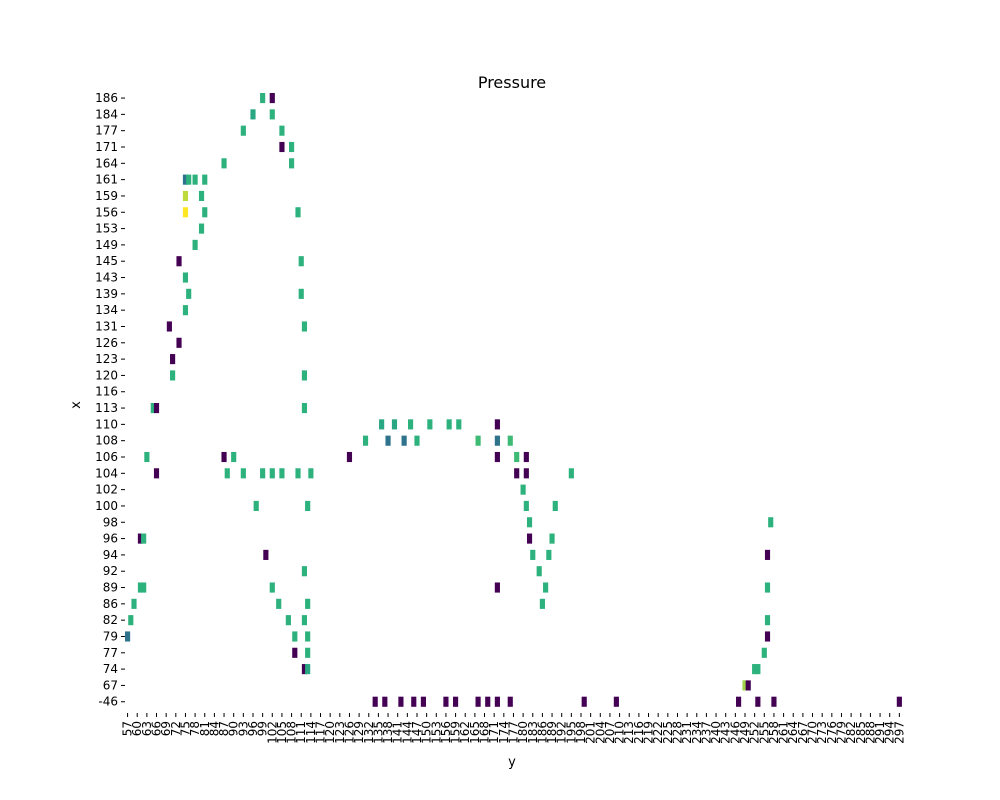 The width and height of the screenshot is (1000, 800). I want to click on y-tick-label: 102, so click(106, 490).